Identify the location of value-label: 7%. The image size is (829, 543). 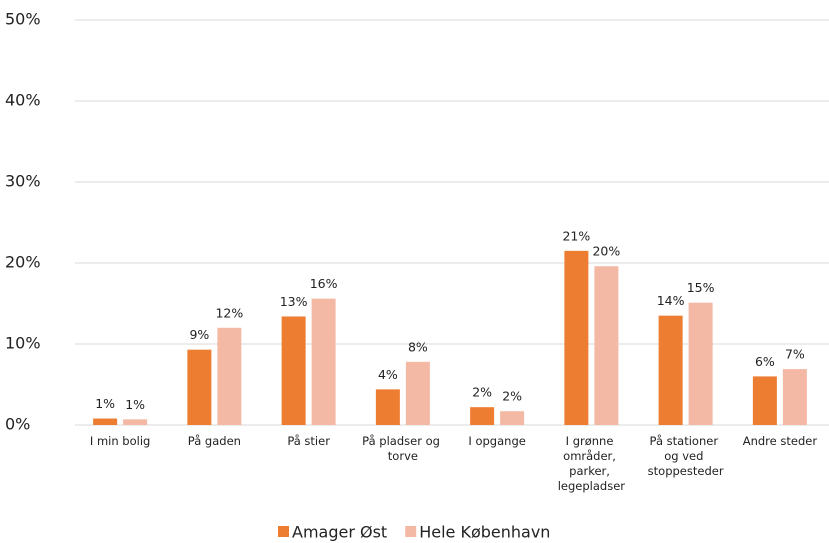
(795, 354).